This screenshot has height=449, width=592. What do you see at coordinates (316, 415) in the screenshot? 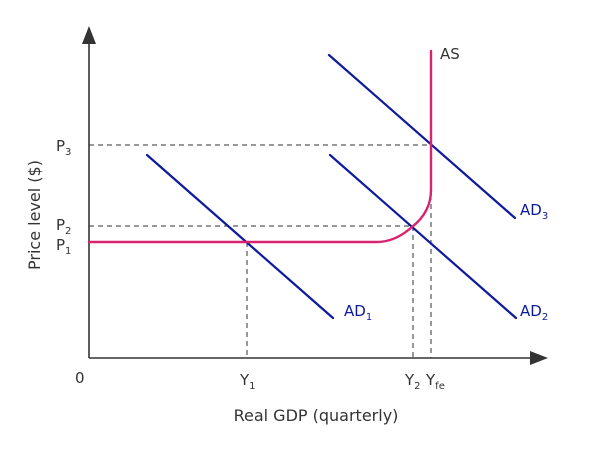
I see `x-axis-title: Real GDP (quarterly)` at bounding box center [316, 415].